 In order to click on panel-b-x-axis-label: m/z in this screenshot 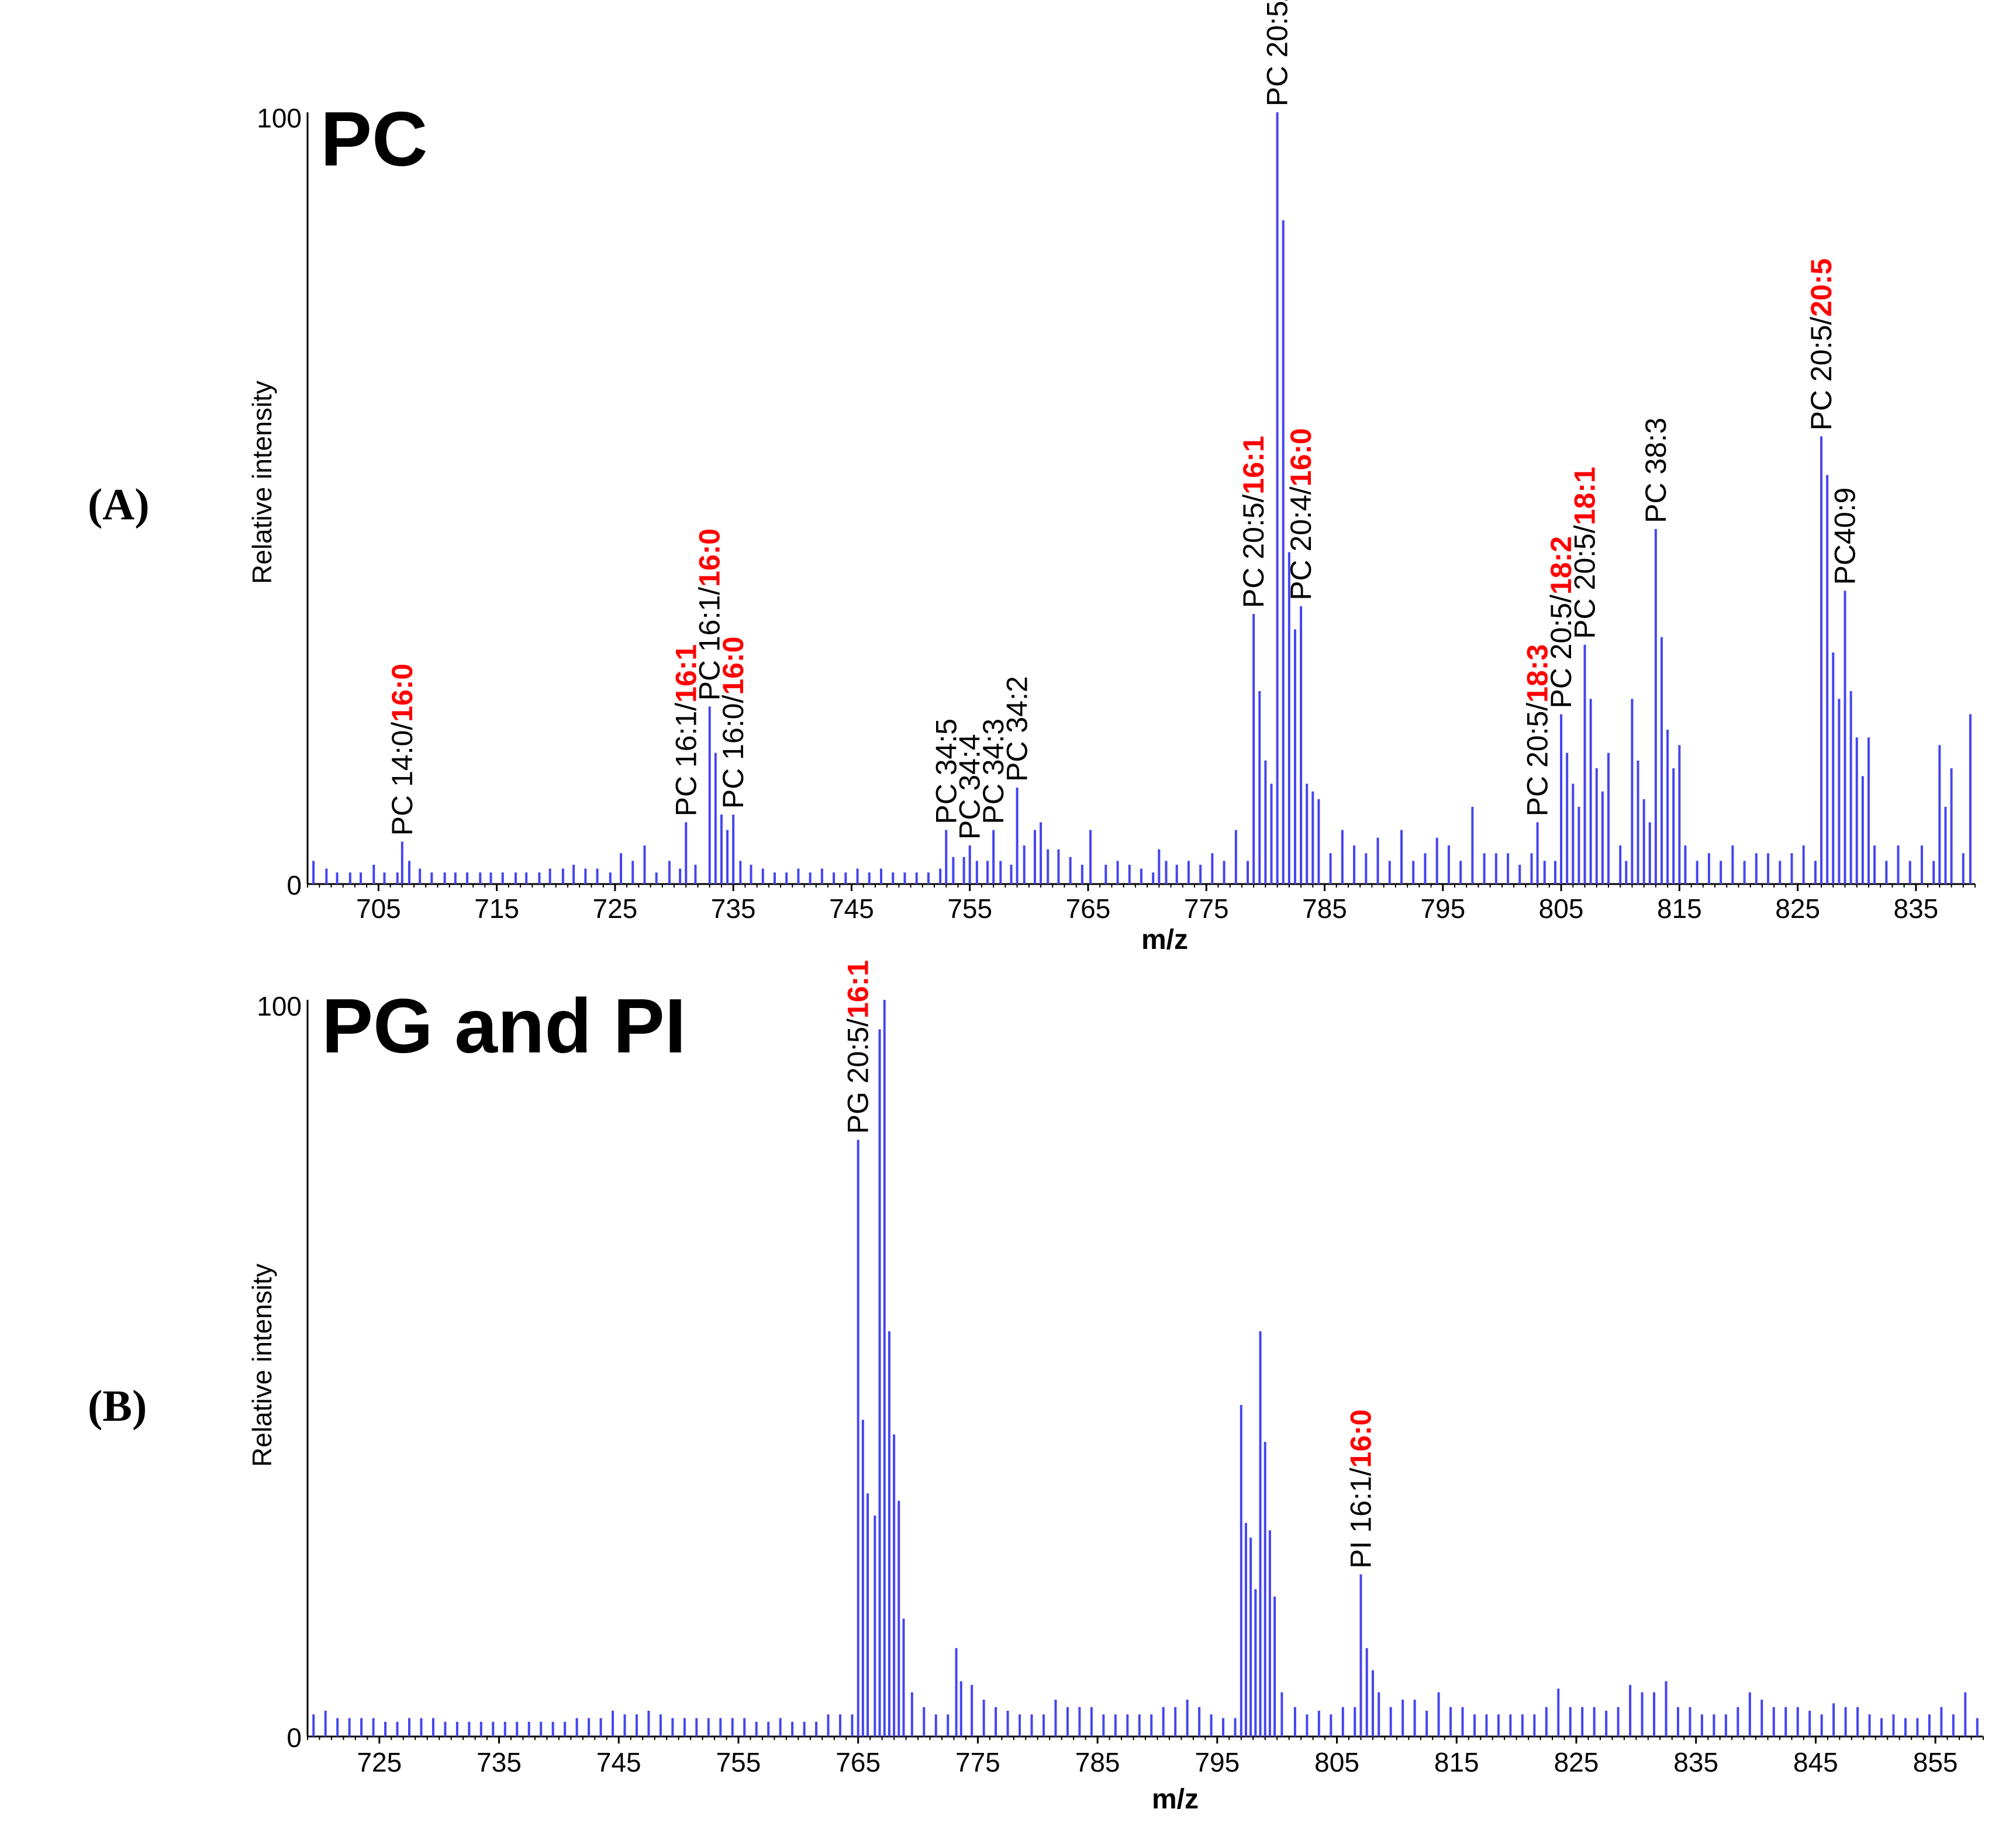, I will do `click(1175, 1799)`.